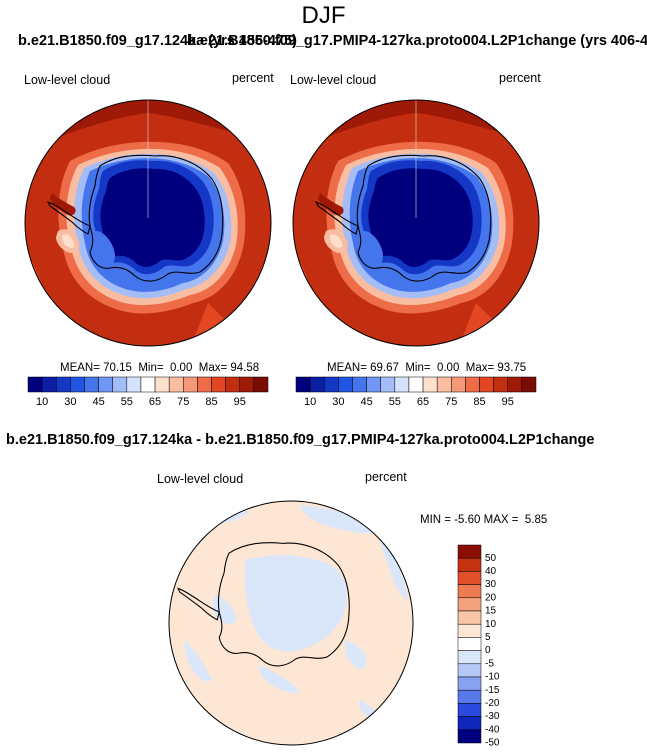 Image resolution: width=647 pixels, height=752 pixels. Describe the element at coordinates (492, 743) in the screenshot. I see `colorbar-tick-label: -50` at that location.